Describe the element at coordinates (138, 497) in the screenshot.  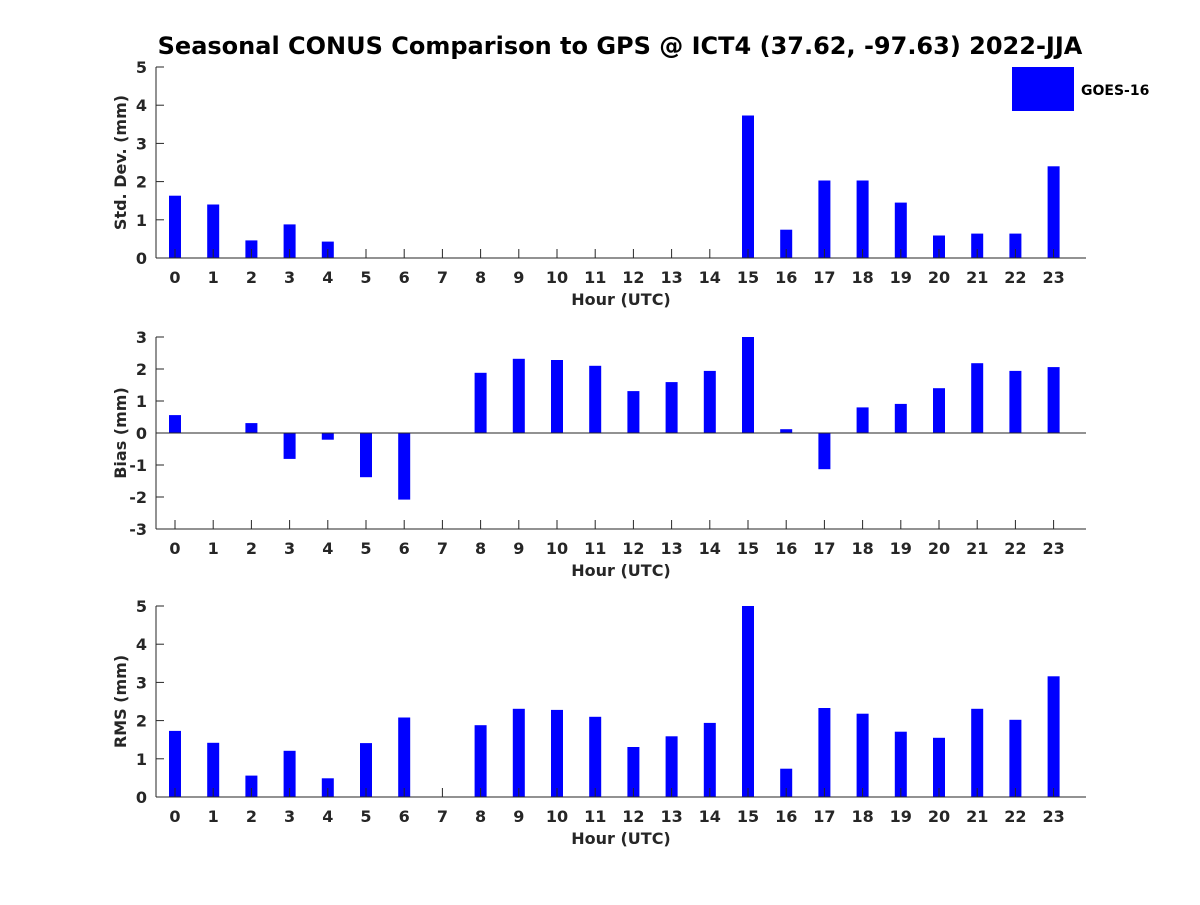
I see `y-tick-label: -2` at that location.